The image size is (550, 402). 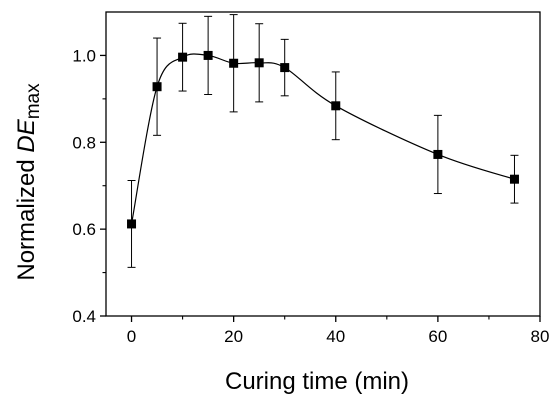 What do you see at coordinates (233, 336) in the screenshot?
I see `x-tick-label: 20` at bounding box center [233, 336].